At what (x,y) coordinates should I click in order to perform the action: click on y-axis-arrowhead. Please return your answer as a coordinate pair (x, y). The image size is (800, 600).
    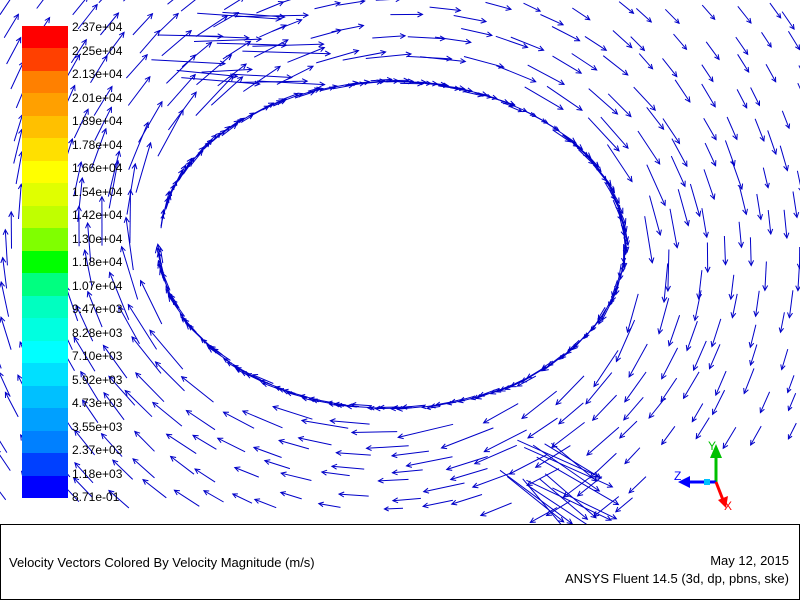
    Looking at the image, I should click on (716, 451).